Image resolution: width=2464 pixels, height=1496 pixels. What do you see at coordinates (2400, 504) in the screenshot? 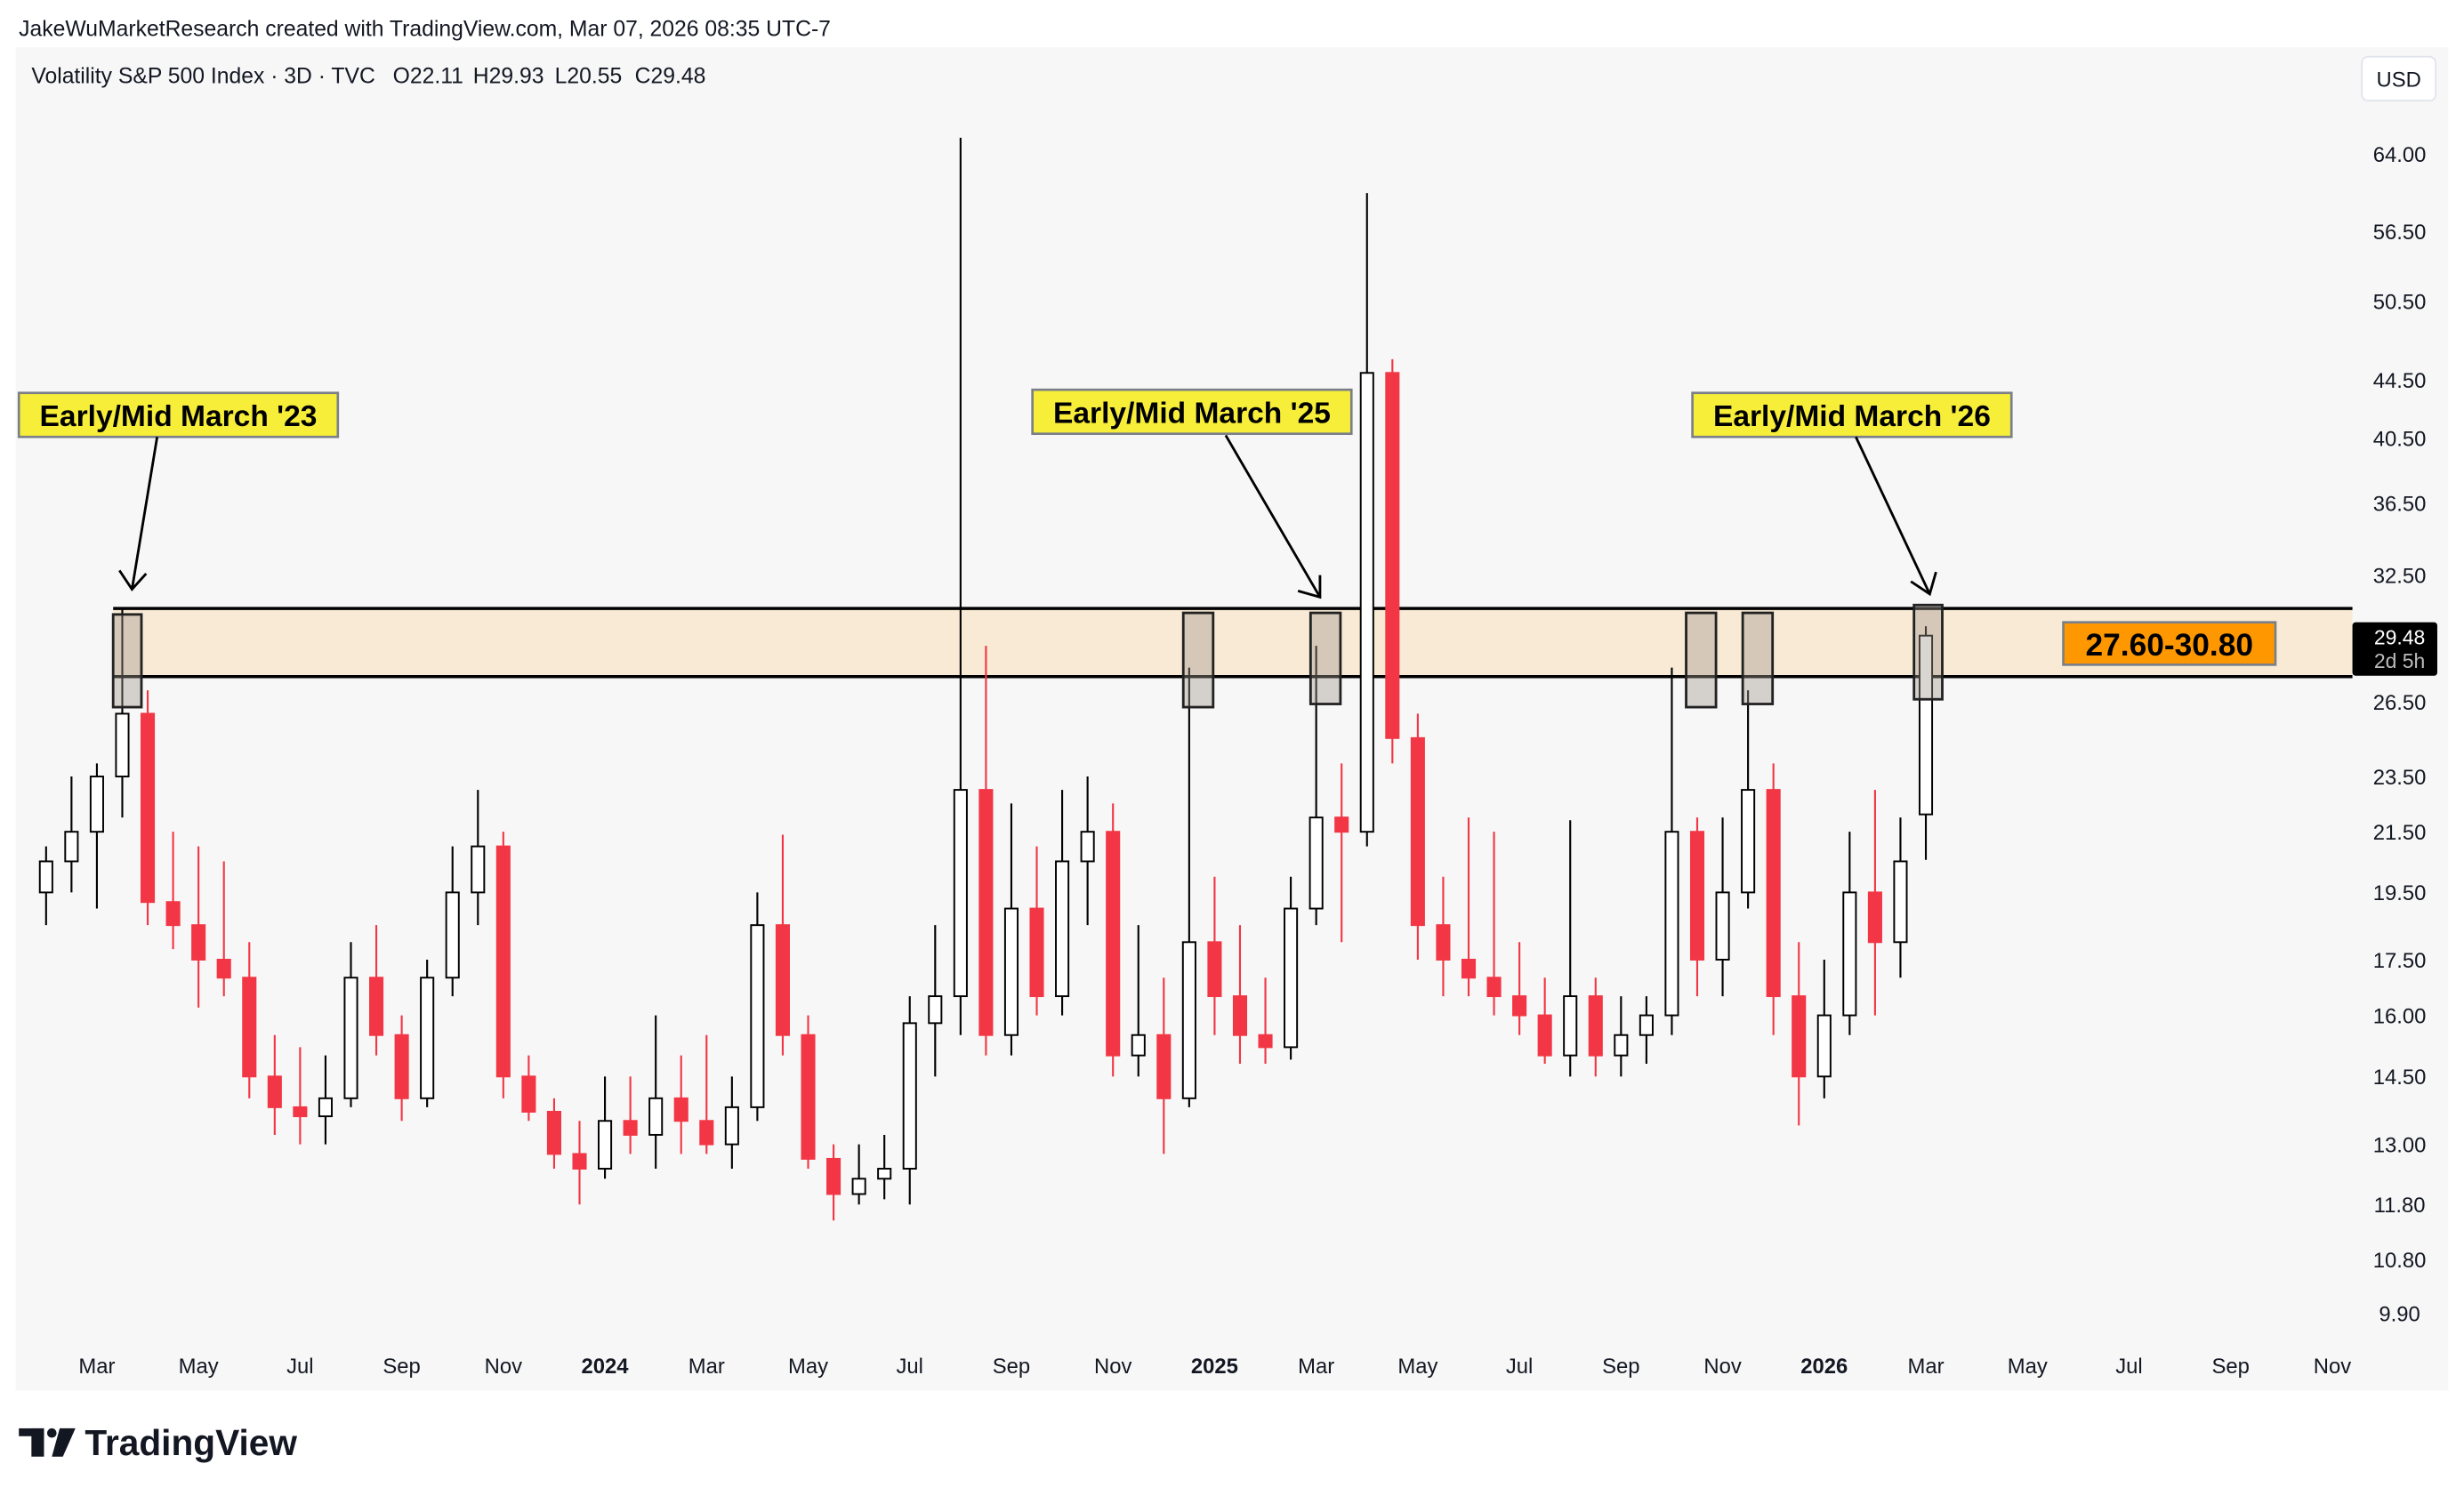
I see `y-tick-label: 36.50` at bounding box center [2400, 504].